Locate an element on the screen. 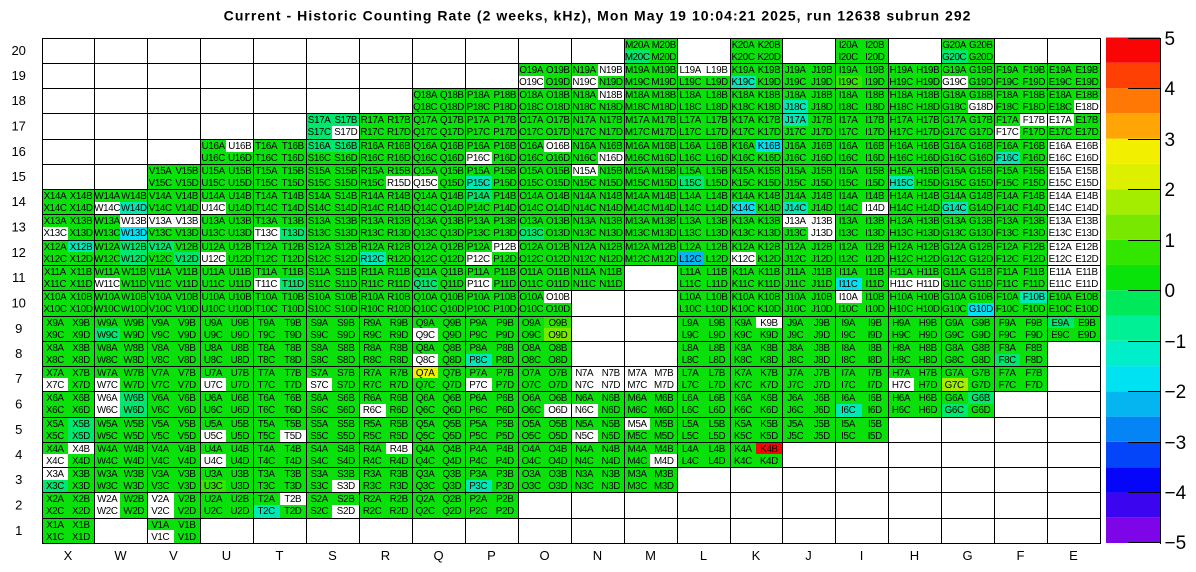 This screenshot has height=572, width=1196. svg-text: W4B is located at coordinates (134, 449).